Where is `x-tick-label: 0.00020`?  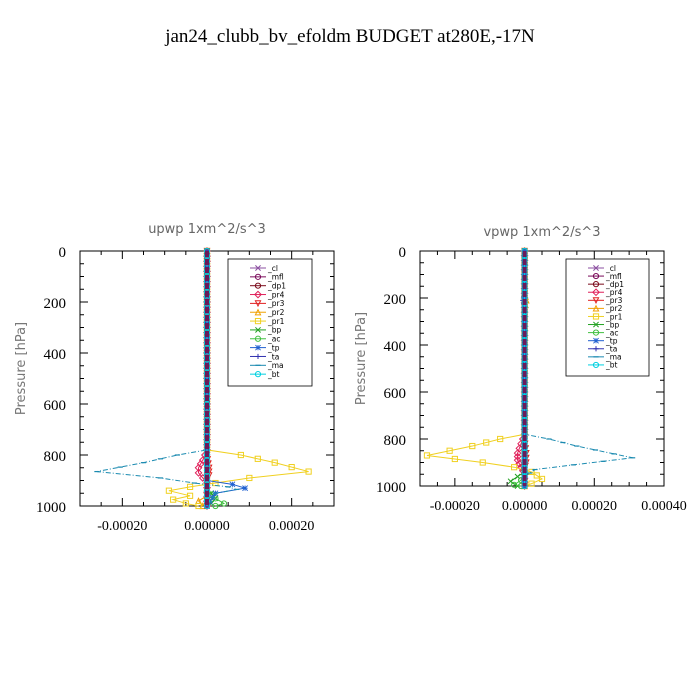 x-tick-label: 0.00020 is located at coordinates (595, 506).